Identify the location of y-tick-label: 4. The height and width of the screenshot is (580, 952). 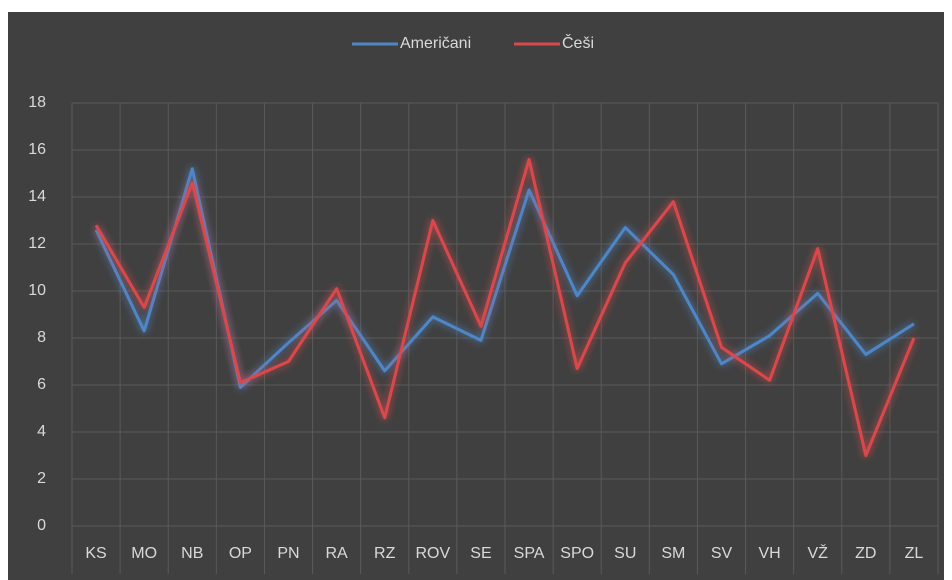
(41, 431).